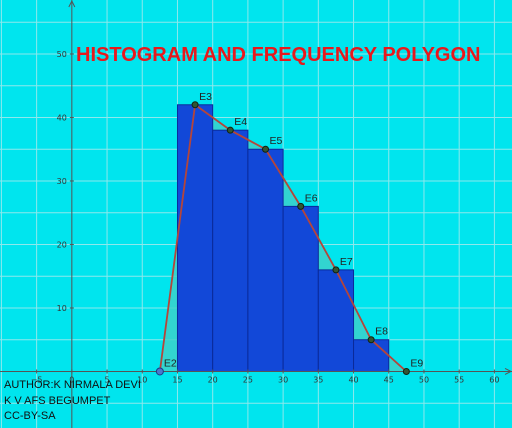 The image size is (512, 428). I want to click on x-tick-label: 0, so click(71, 379).